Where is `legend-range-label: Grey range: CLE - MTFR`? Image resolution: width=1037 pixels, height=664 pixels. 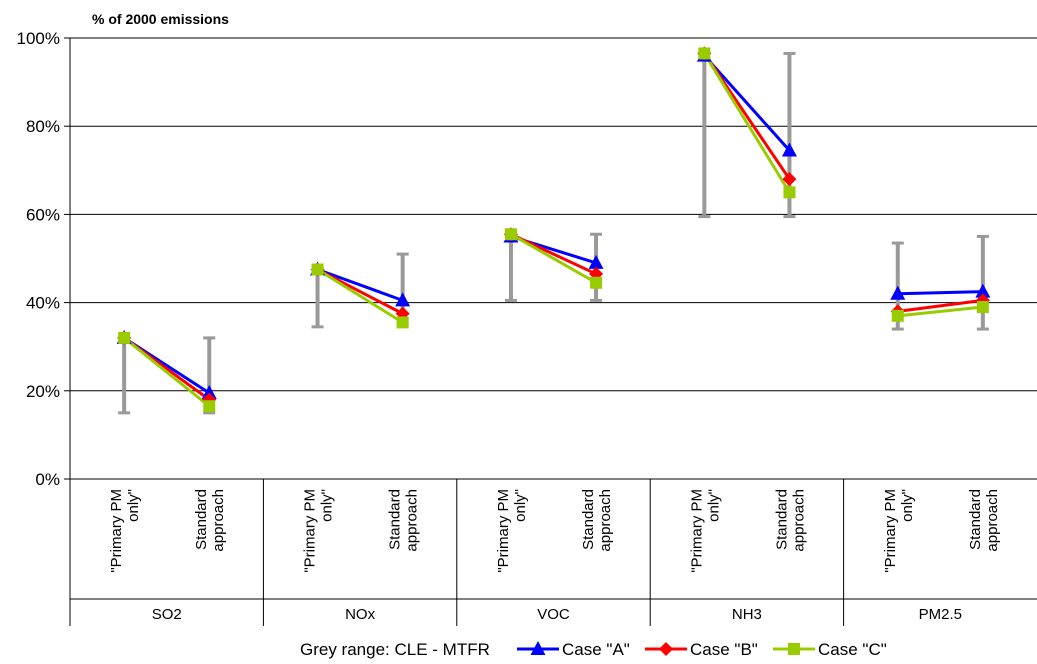
legend-range-label: Grey range: CLE - MTFR is located at coordinates (395, 649).